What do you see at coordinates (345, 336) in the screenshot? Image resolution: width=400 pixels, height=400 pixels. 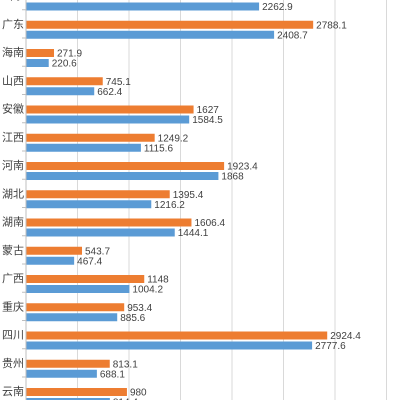 I see `bar-value-label: 2924.4` at bounding box center [345, 336].